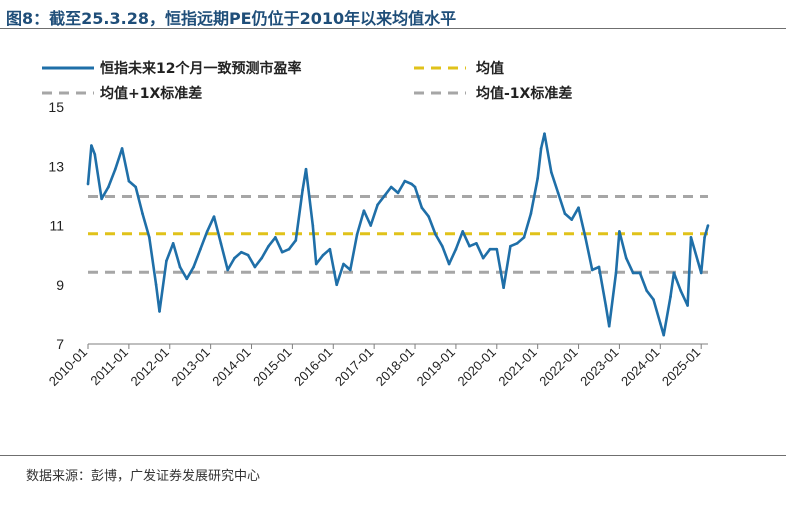 The height and width of the screenshot is (509, 786). What do you see at coordinates (517, 367) in the screenshot?
I see `x-tick-label: 2021-01` at bounding box center [517, 367].